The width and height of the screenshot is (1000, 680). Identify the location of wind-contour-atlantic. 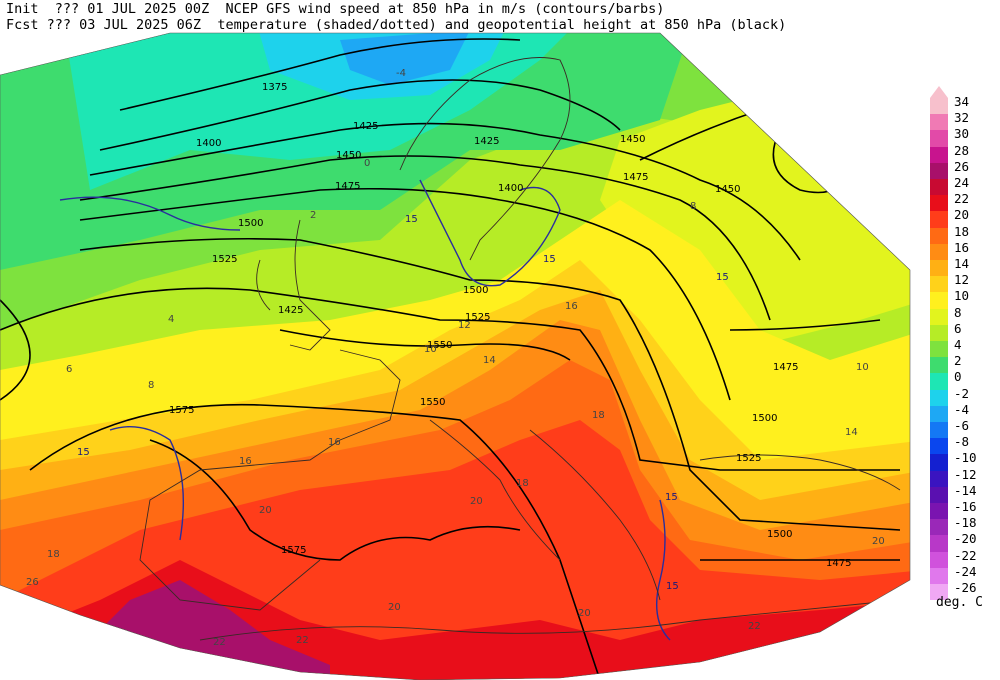
(150, 213).